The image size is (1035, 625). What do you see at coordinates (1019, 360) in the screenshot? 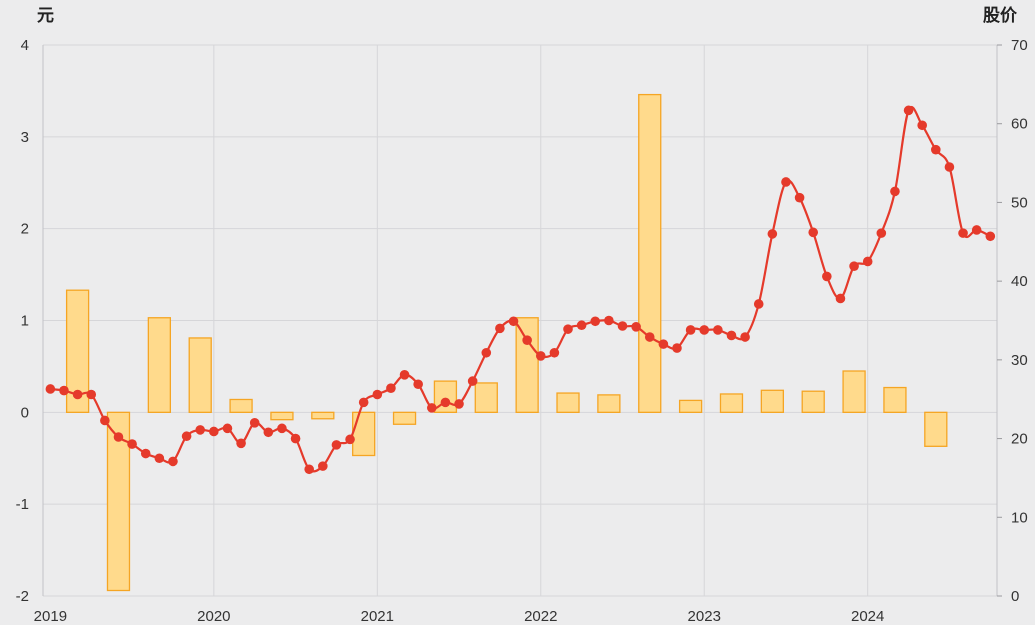
I see `right-tick-label: 30` at bounding box center [1019, 360].